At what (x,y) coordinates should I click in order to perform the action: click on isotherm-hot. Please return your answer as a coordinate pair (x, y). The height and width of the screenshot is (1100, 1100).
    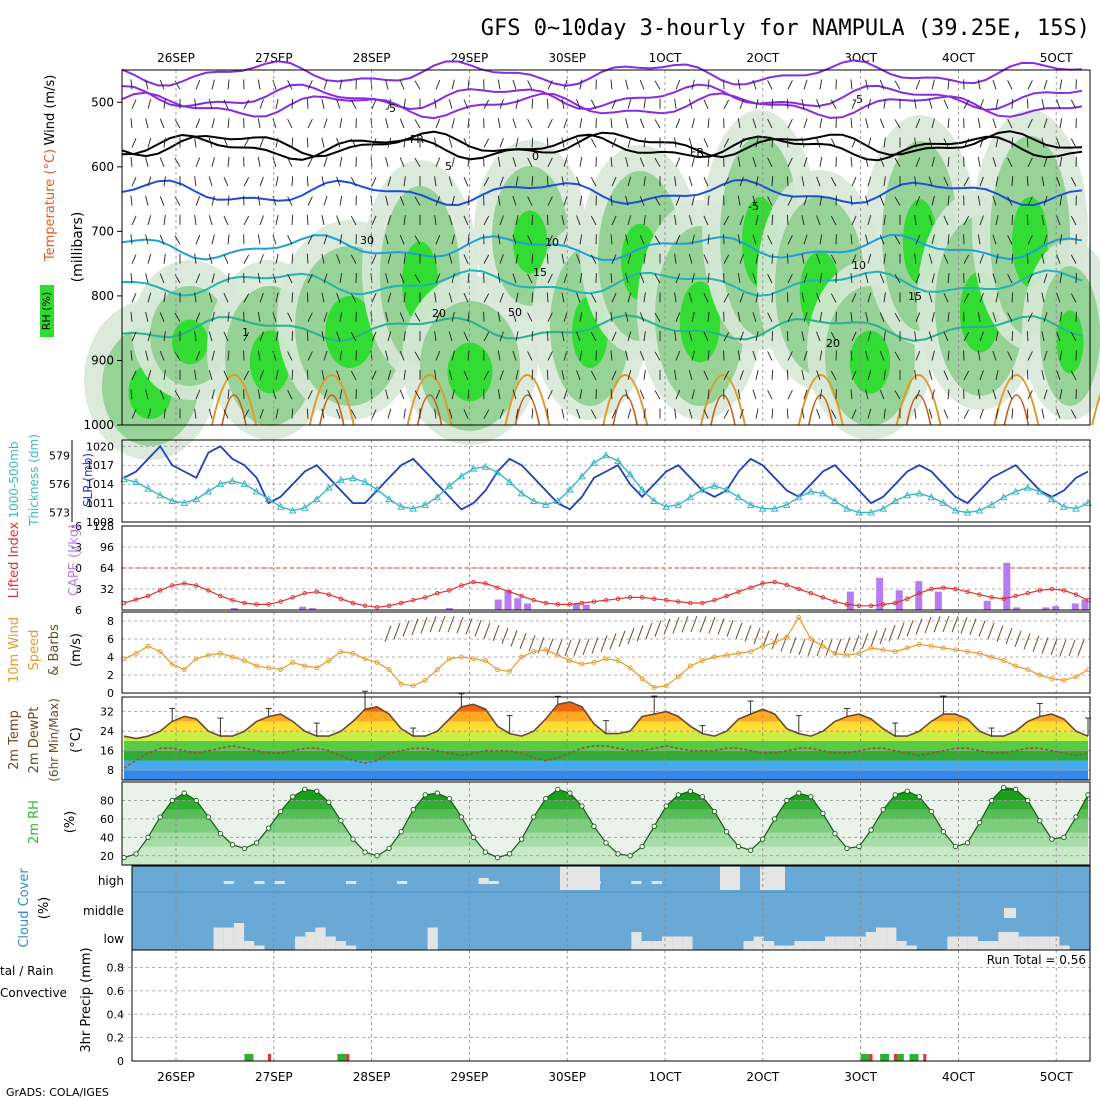
    Looking at the image, I should click on (918, 410).